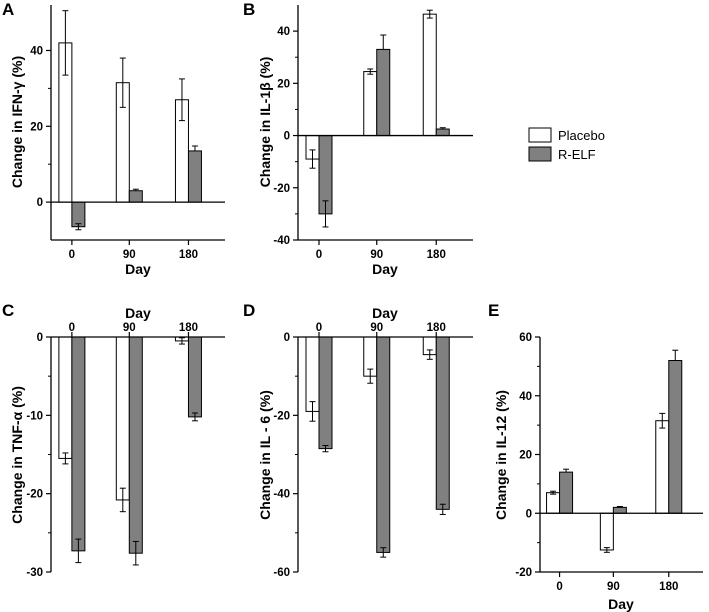 The width and height of the screenshot is (709, 612). I want to click on y-tick-label: -30, so click(34, 573).